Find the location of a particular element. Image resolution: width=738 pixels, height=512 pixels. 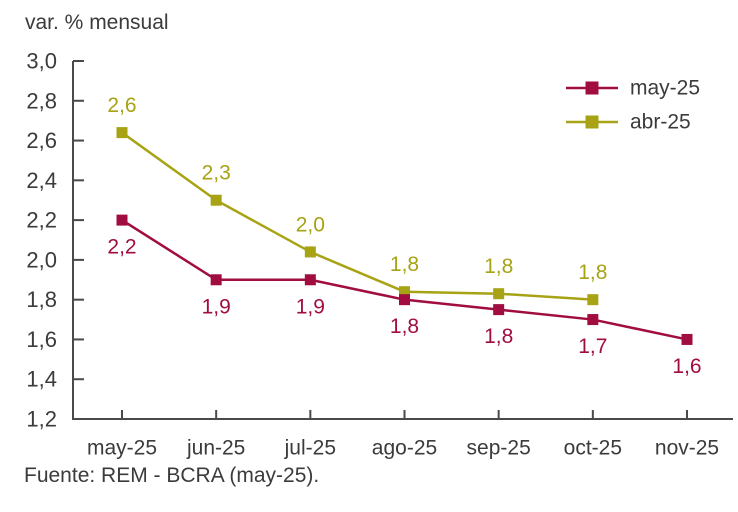

x-tick-label: sep-25 is located at coordinates (499, 448).